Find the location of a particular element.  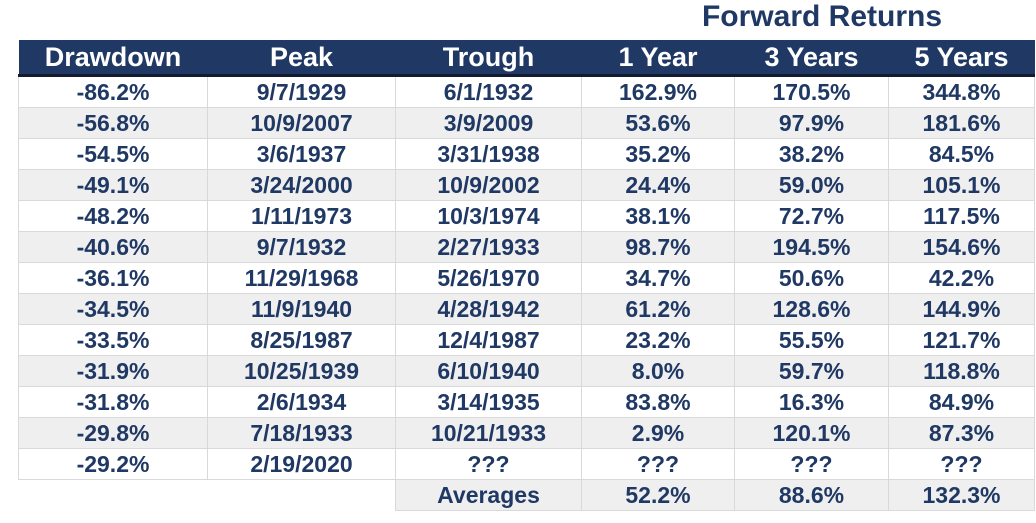

averages-label-cell: Averages is located at coordinates (488, 495).